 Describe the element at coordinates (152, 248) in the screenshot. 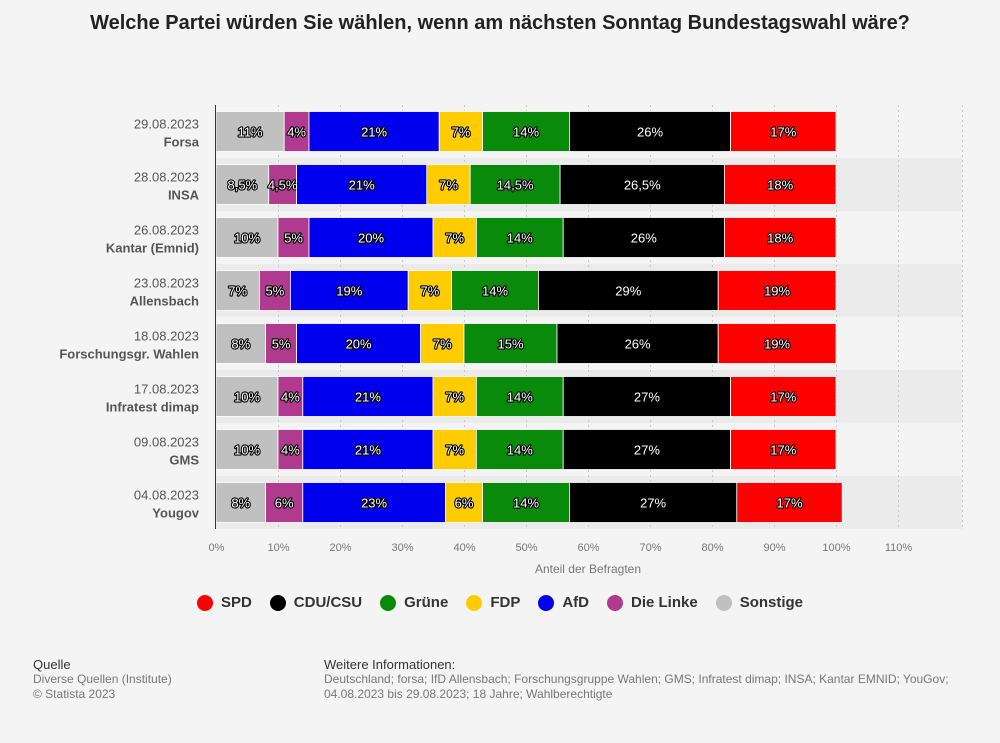

I see `category-institute: Kantar (Emnid)` at that location.